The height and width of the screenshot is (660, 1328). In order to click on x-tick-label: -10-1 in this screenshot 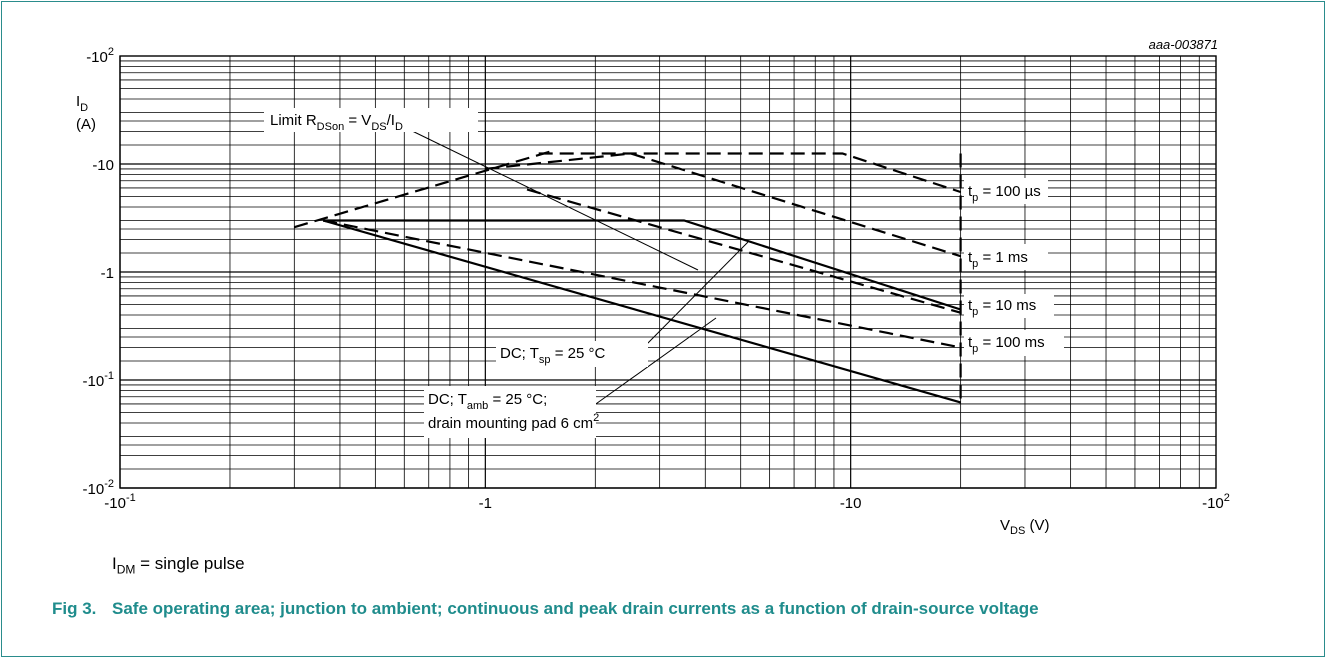, I will do `click(119, 502)`.